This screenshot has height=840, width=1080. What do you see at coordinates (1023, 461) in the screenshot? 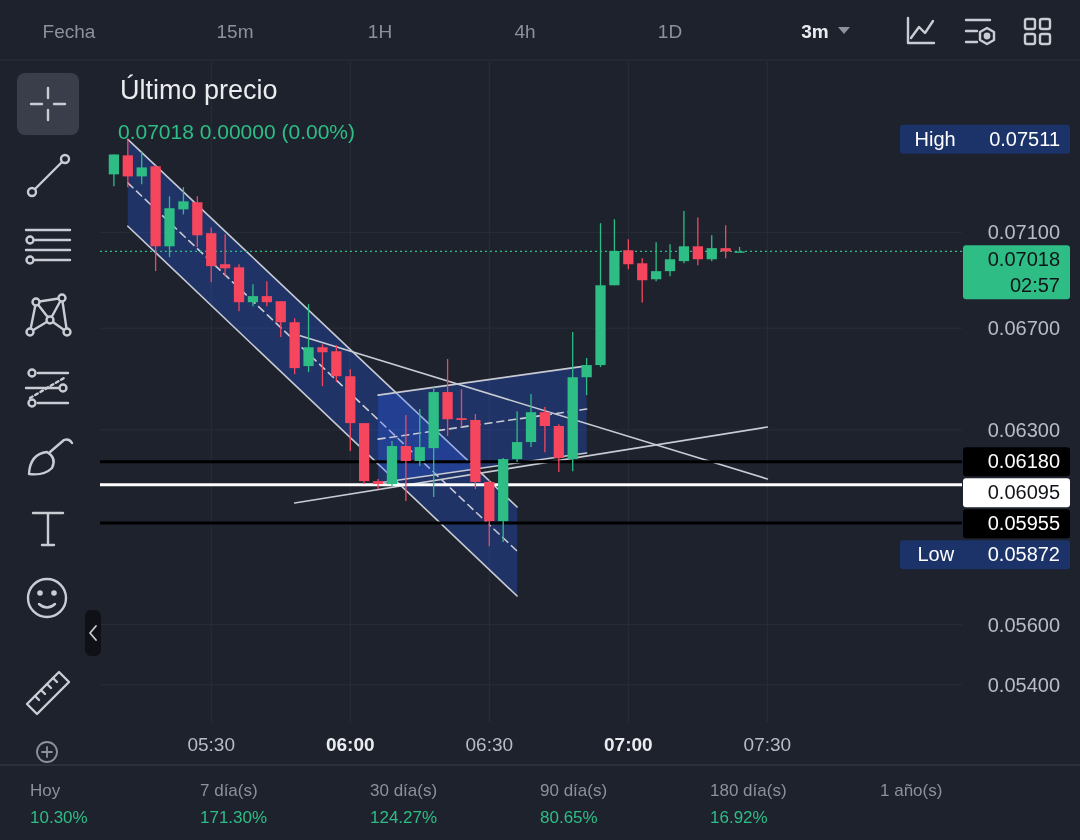
I see `ref-line-label: 0.06180` at bounding box center [1023, 461].